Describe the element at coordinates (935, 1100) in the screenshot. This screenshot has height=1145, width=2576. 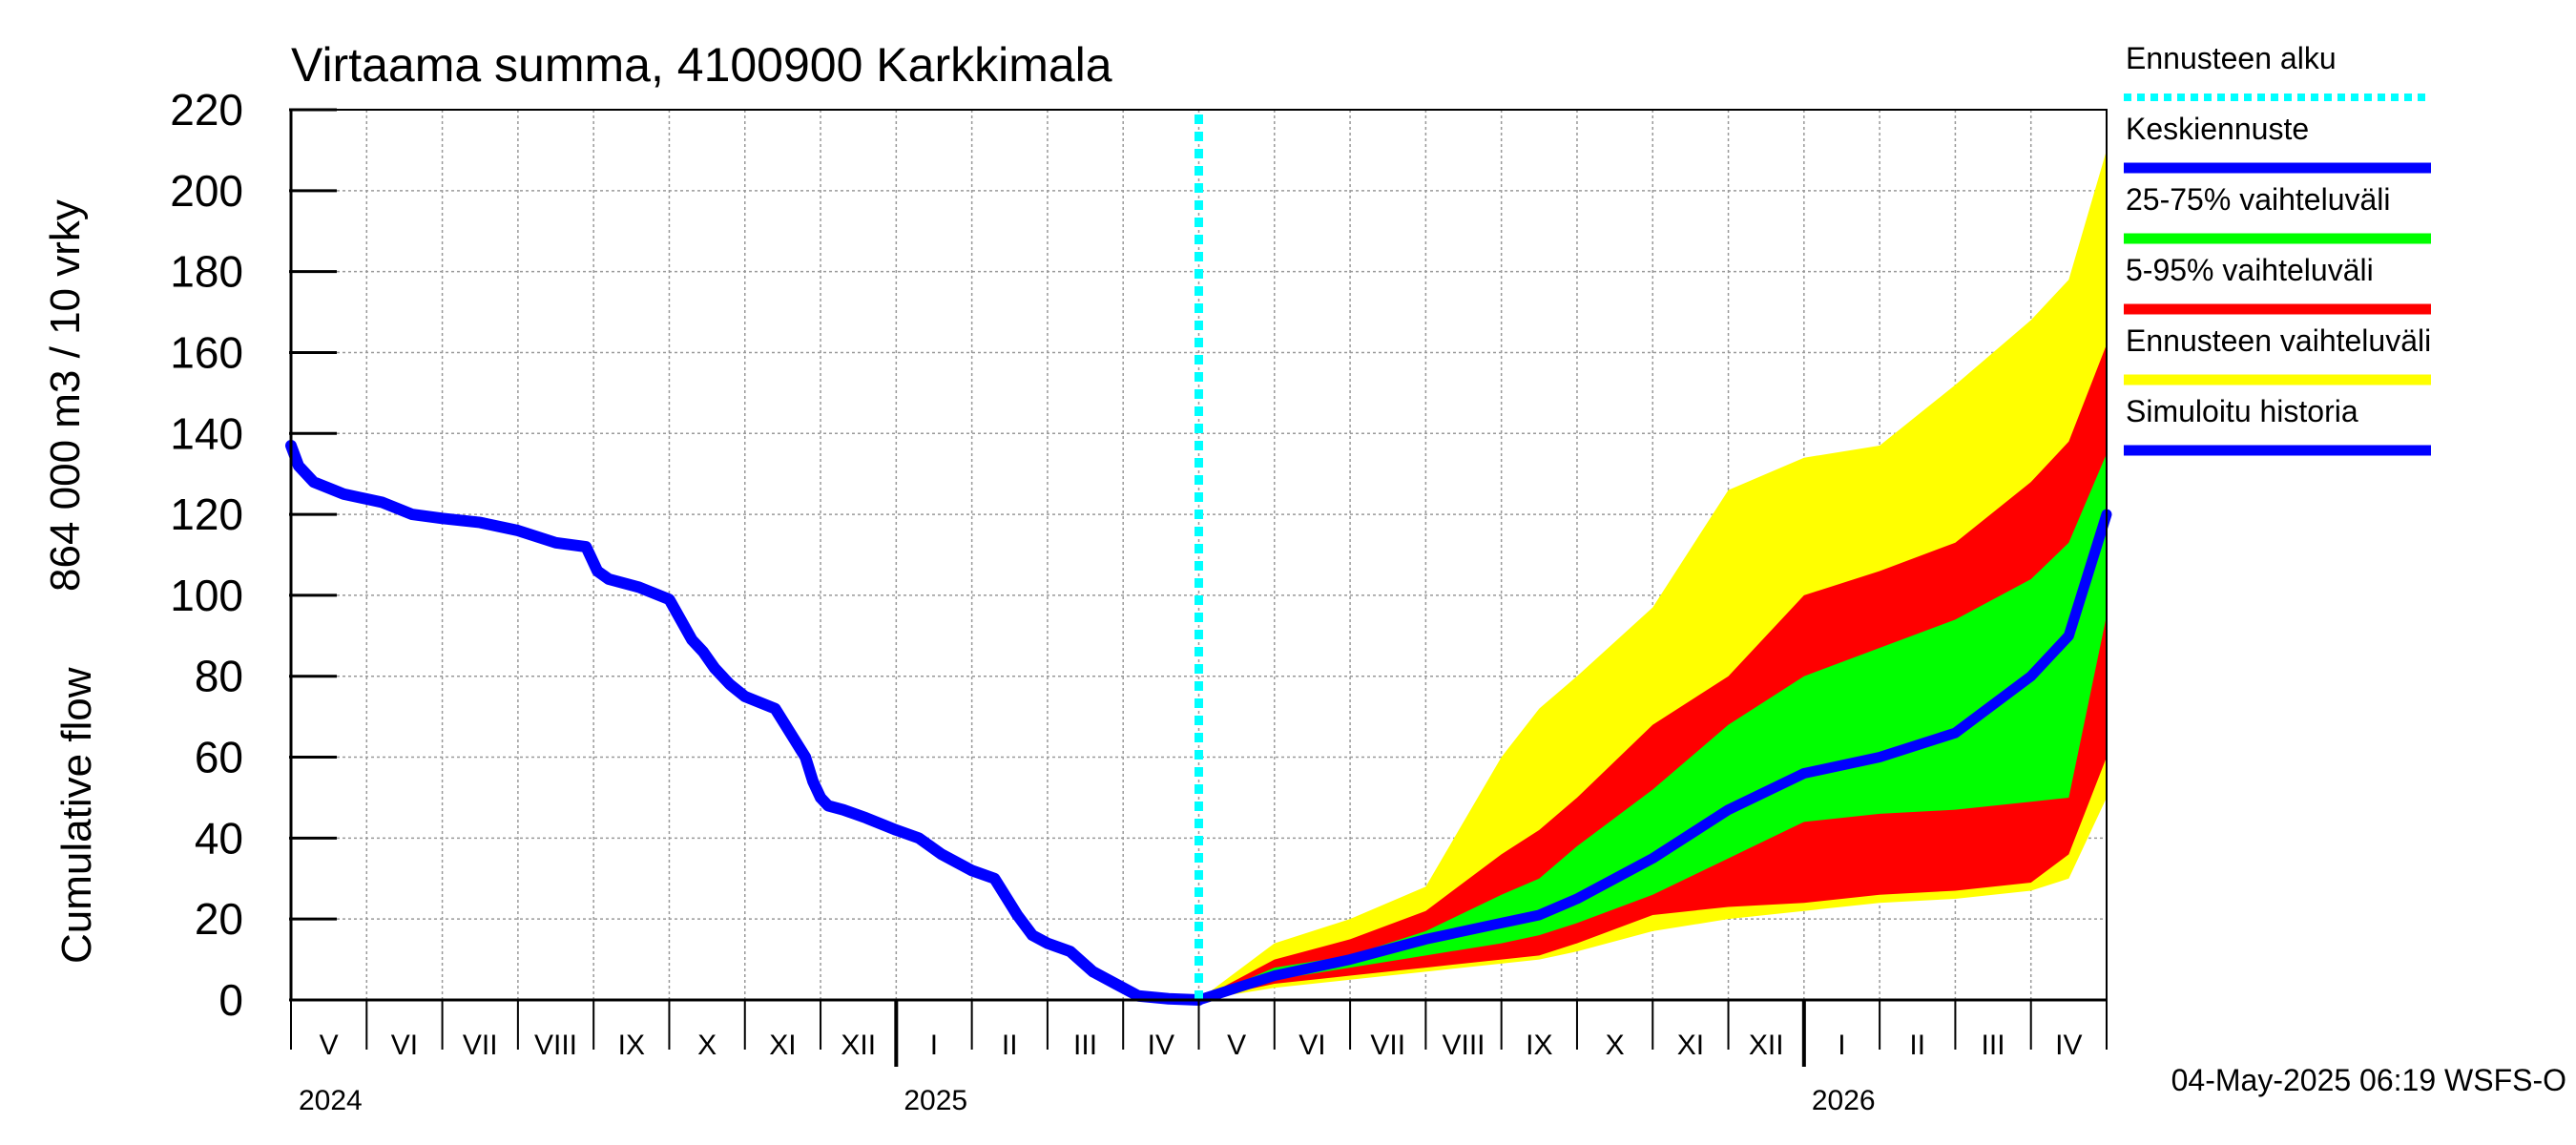
I see `x-year-label: 2025` at that location.